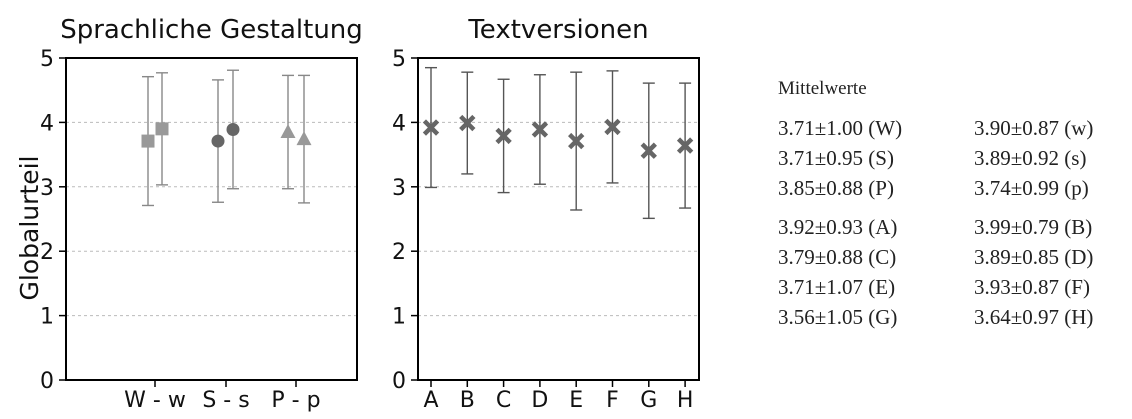 This screenshot has height=419, width=1132. What do you see at coordinates (685, 400) in the screenshot?
I see `x-tick-label: H` at bounding box center [685, 400].